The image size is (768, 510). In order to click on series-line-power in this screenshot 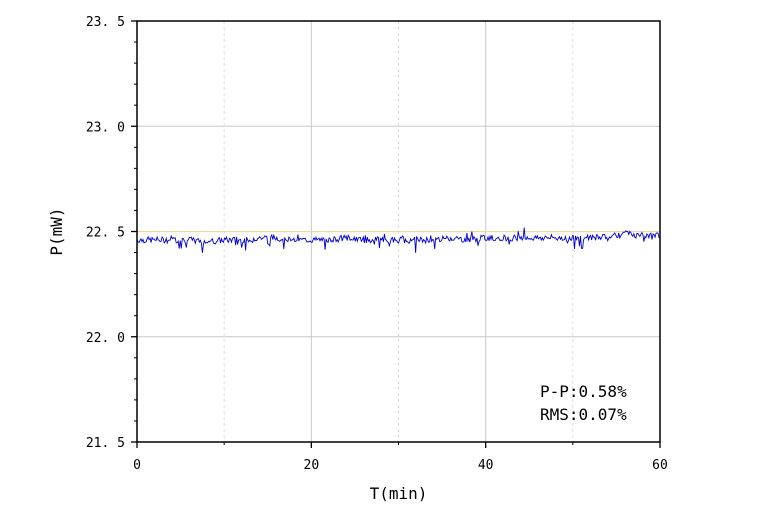, I will do `click(398, 240)`.